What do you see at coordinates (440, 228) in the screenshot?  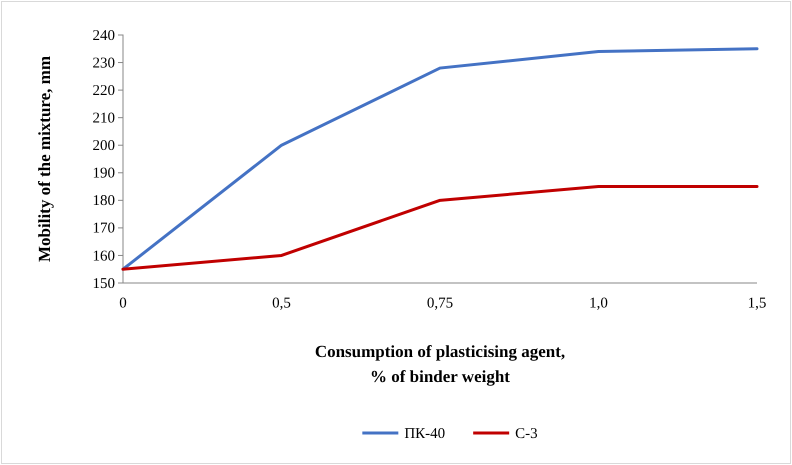 I see `line-series` at bounding box center [440, 228].